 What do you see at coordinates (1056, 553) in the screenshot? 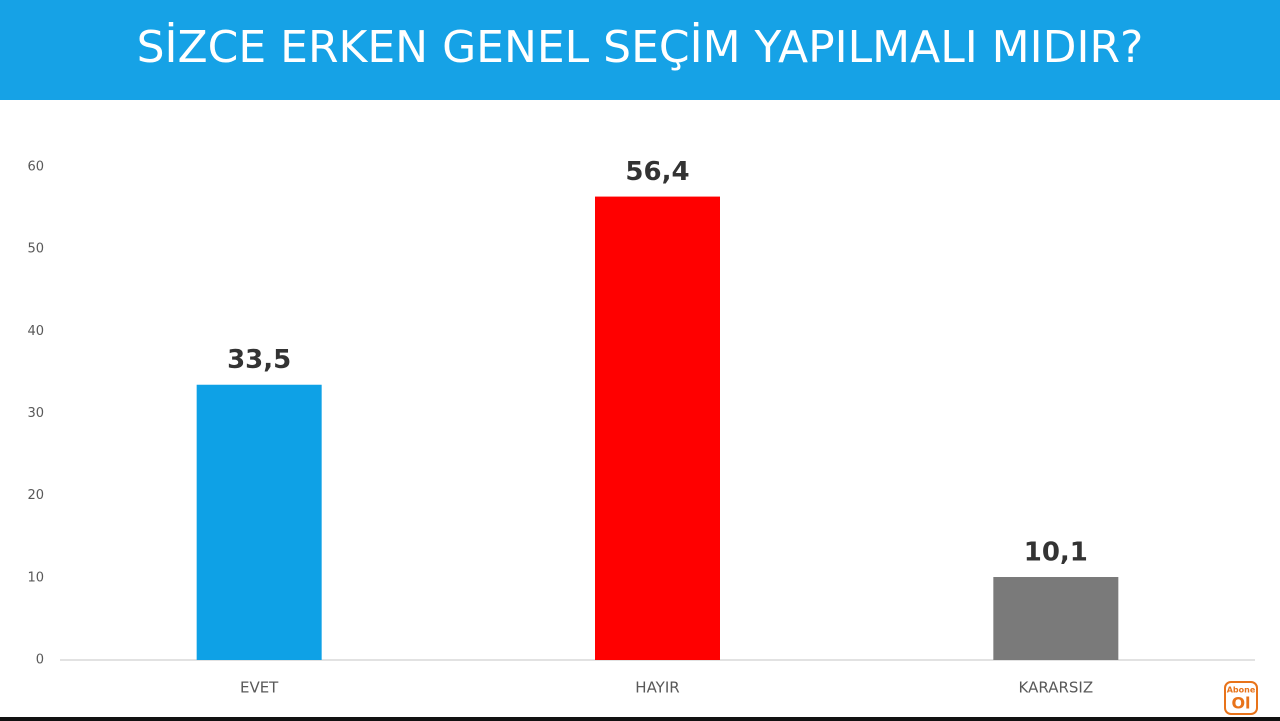
I see `value-label: 10,1` at bounding box center [1056, 553].